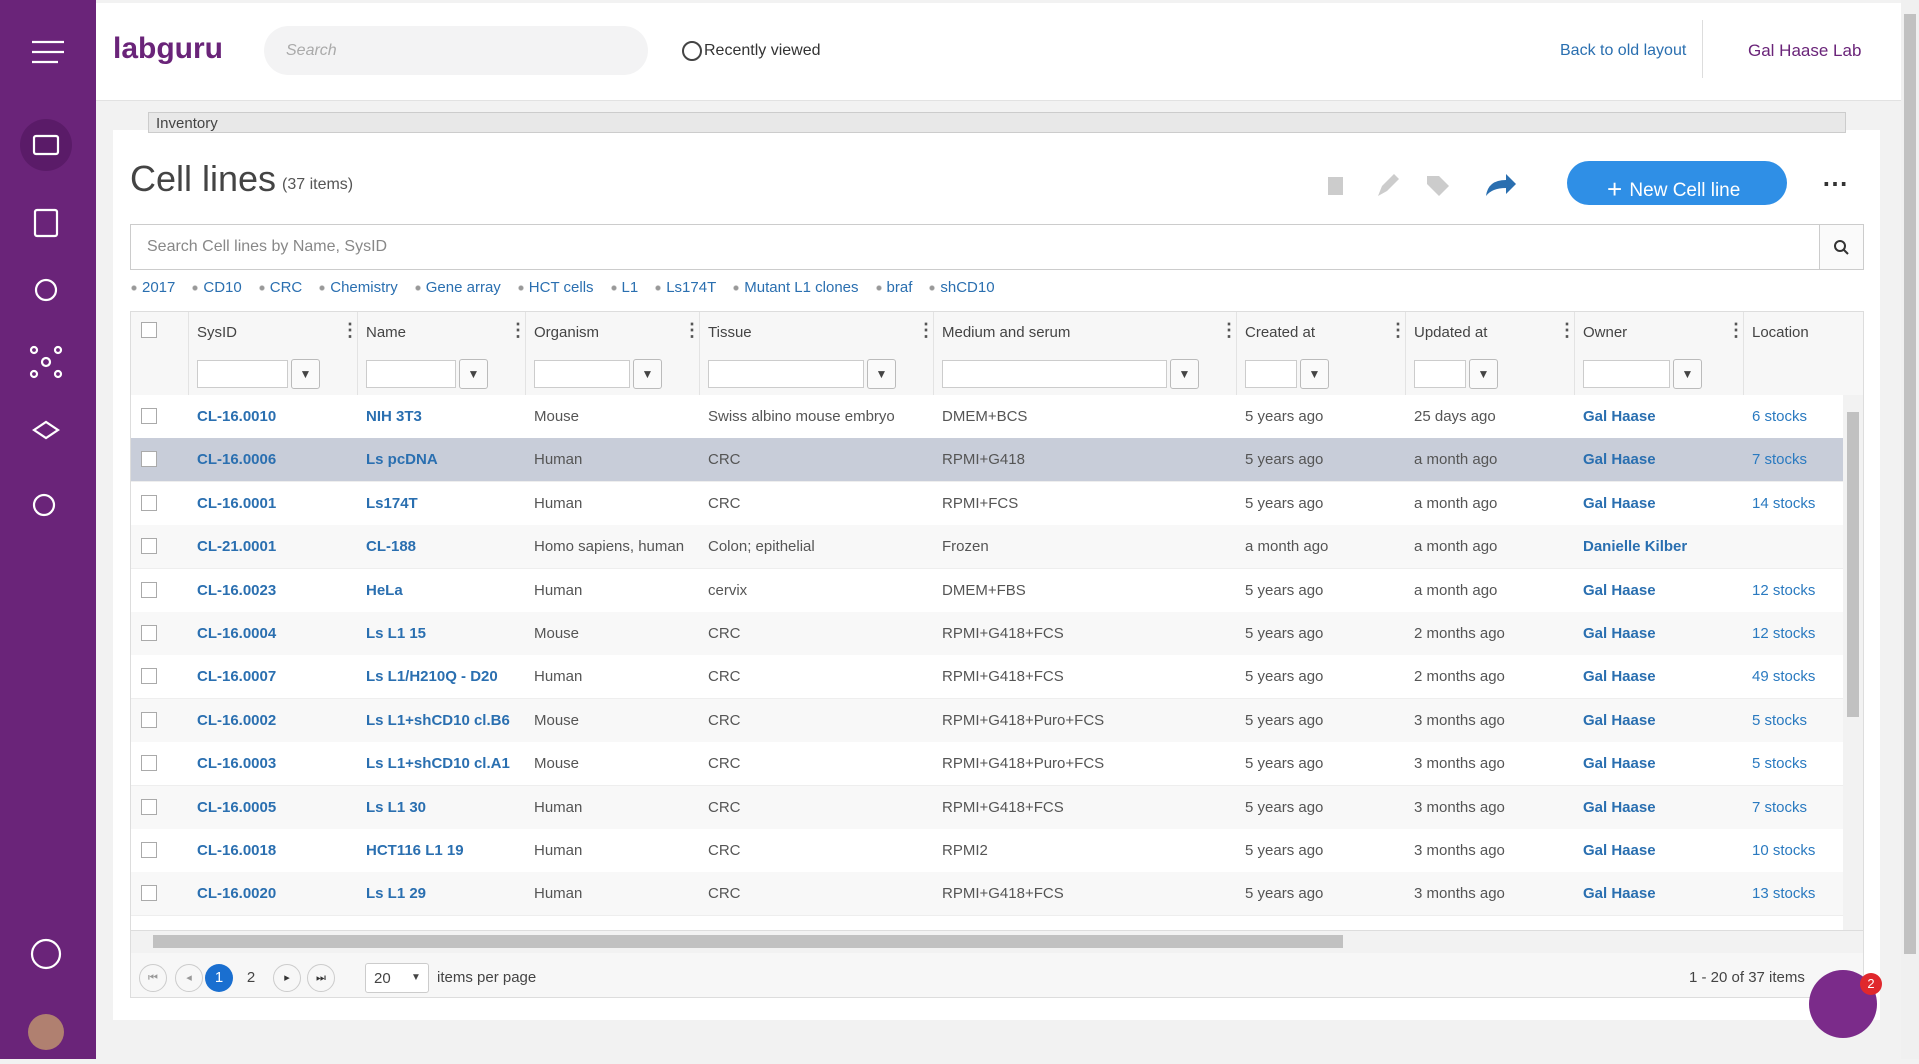 The height and width of the screenshot is (1064, 1919). I want to click on page-number: 1, so click(219, 978).